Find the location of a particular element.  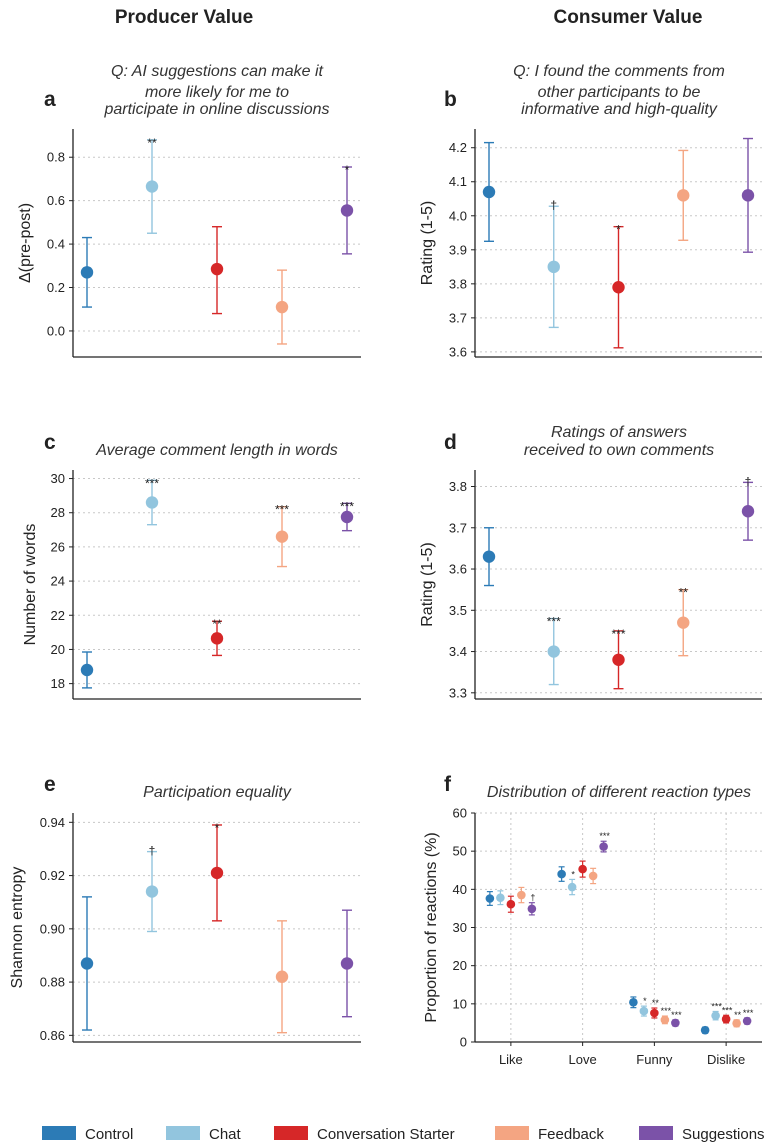

panel-title-line: informative and high-quality is located at coordinates (619, 109).